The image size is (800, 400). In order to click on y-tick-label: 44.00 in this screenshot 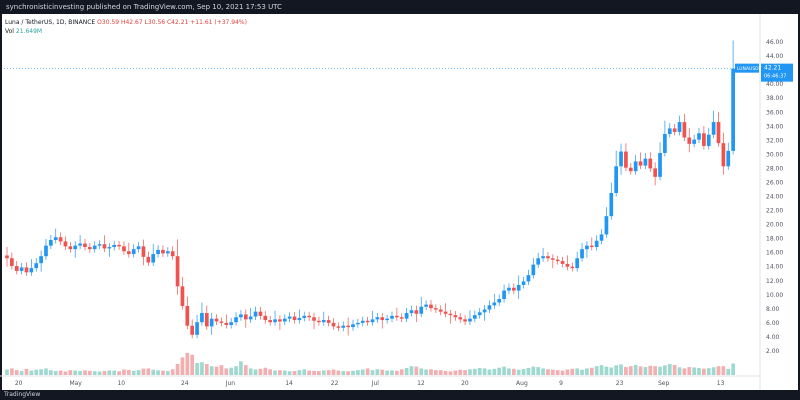, I will do `click(774, 56)`.